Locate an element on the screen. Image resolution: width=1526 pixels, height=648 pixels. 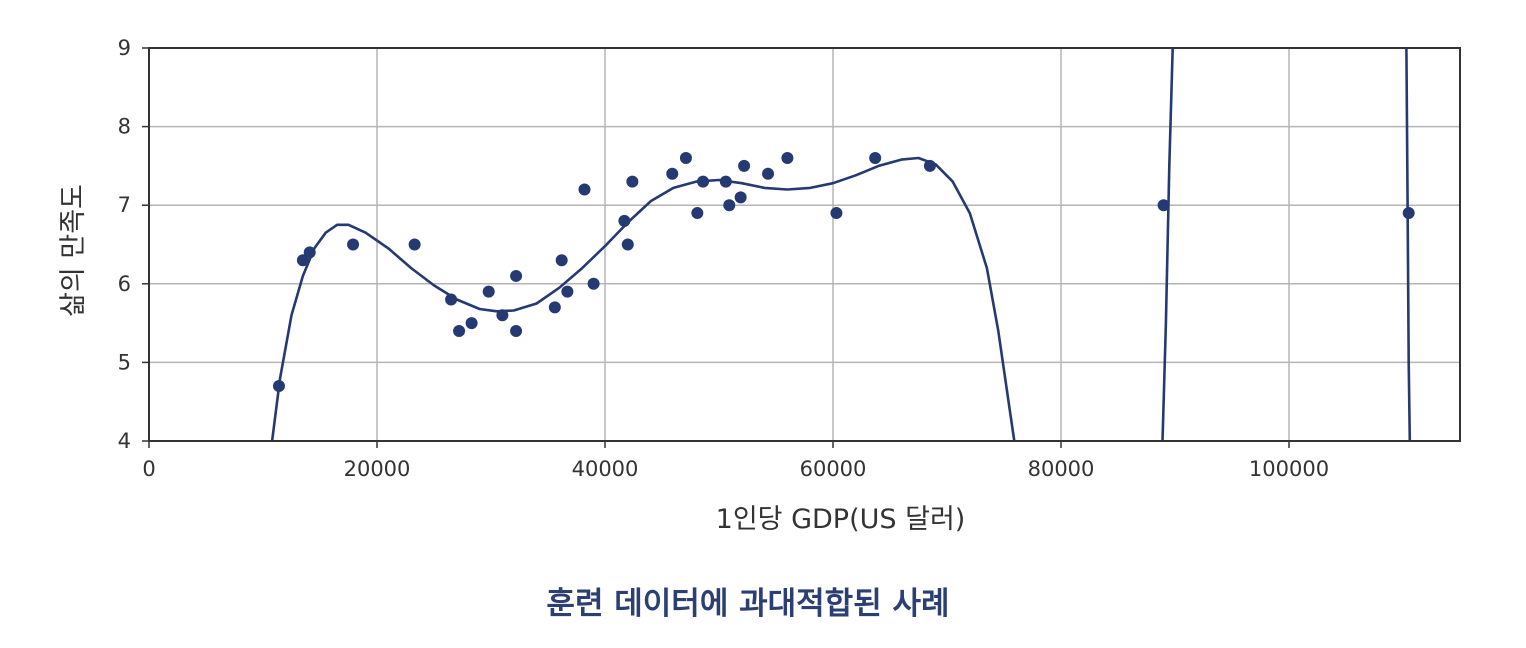
y-tick-label: 6 is located at coordinates (124, 284).